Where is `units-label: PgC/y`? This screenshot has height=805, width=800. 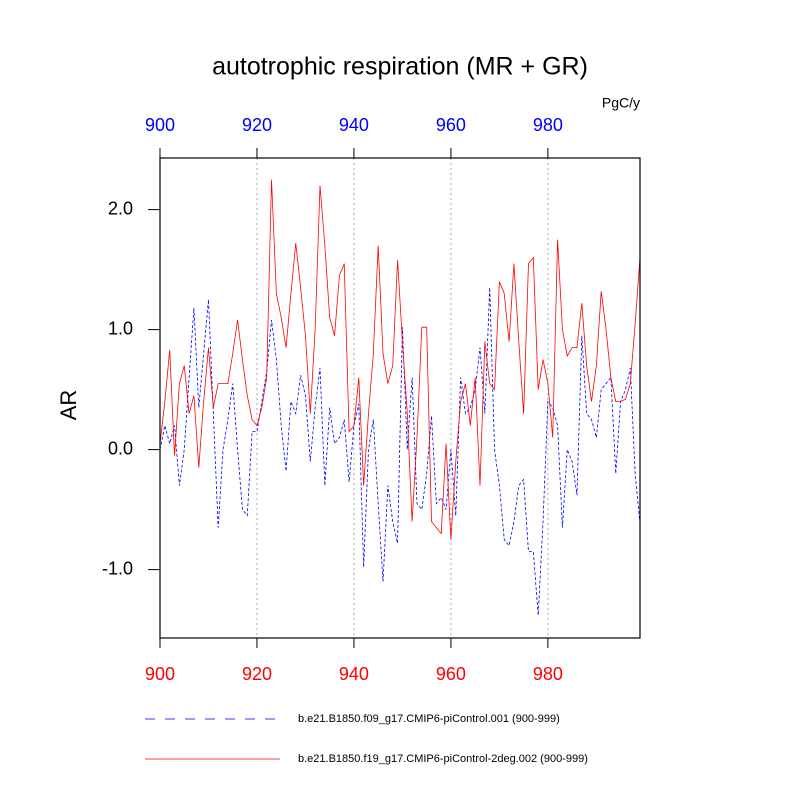 units-label: PgC/y is located at coordinates (621, 103).